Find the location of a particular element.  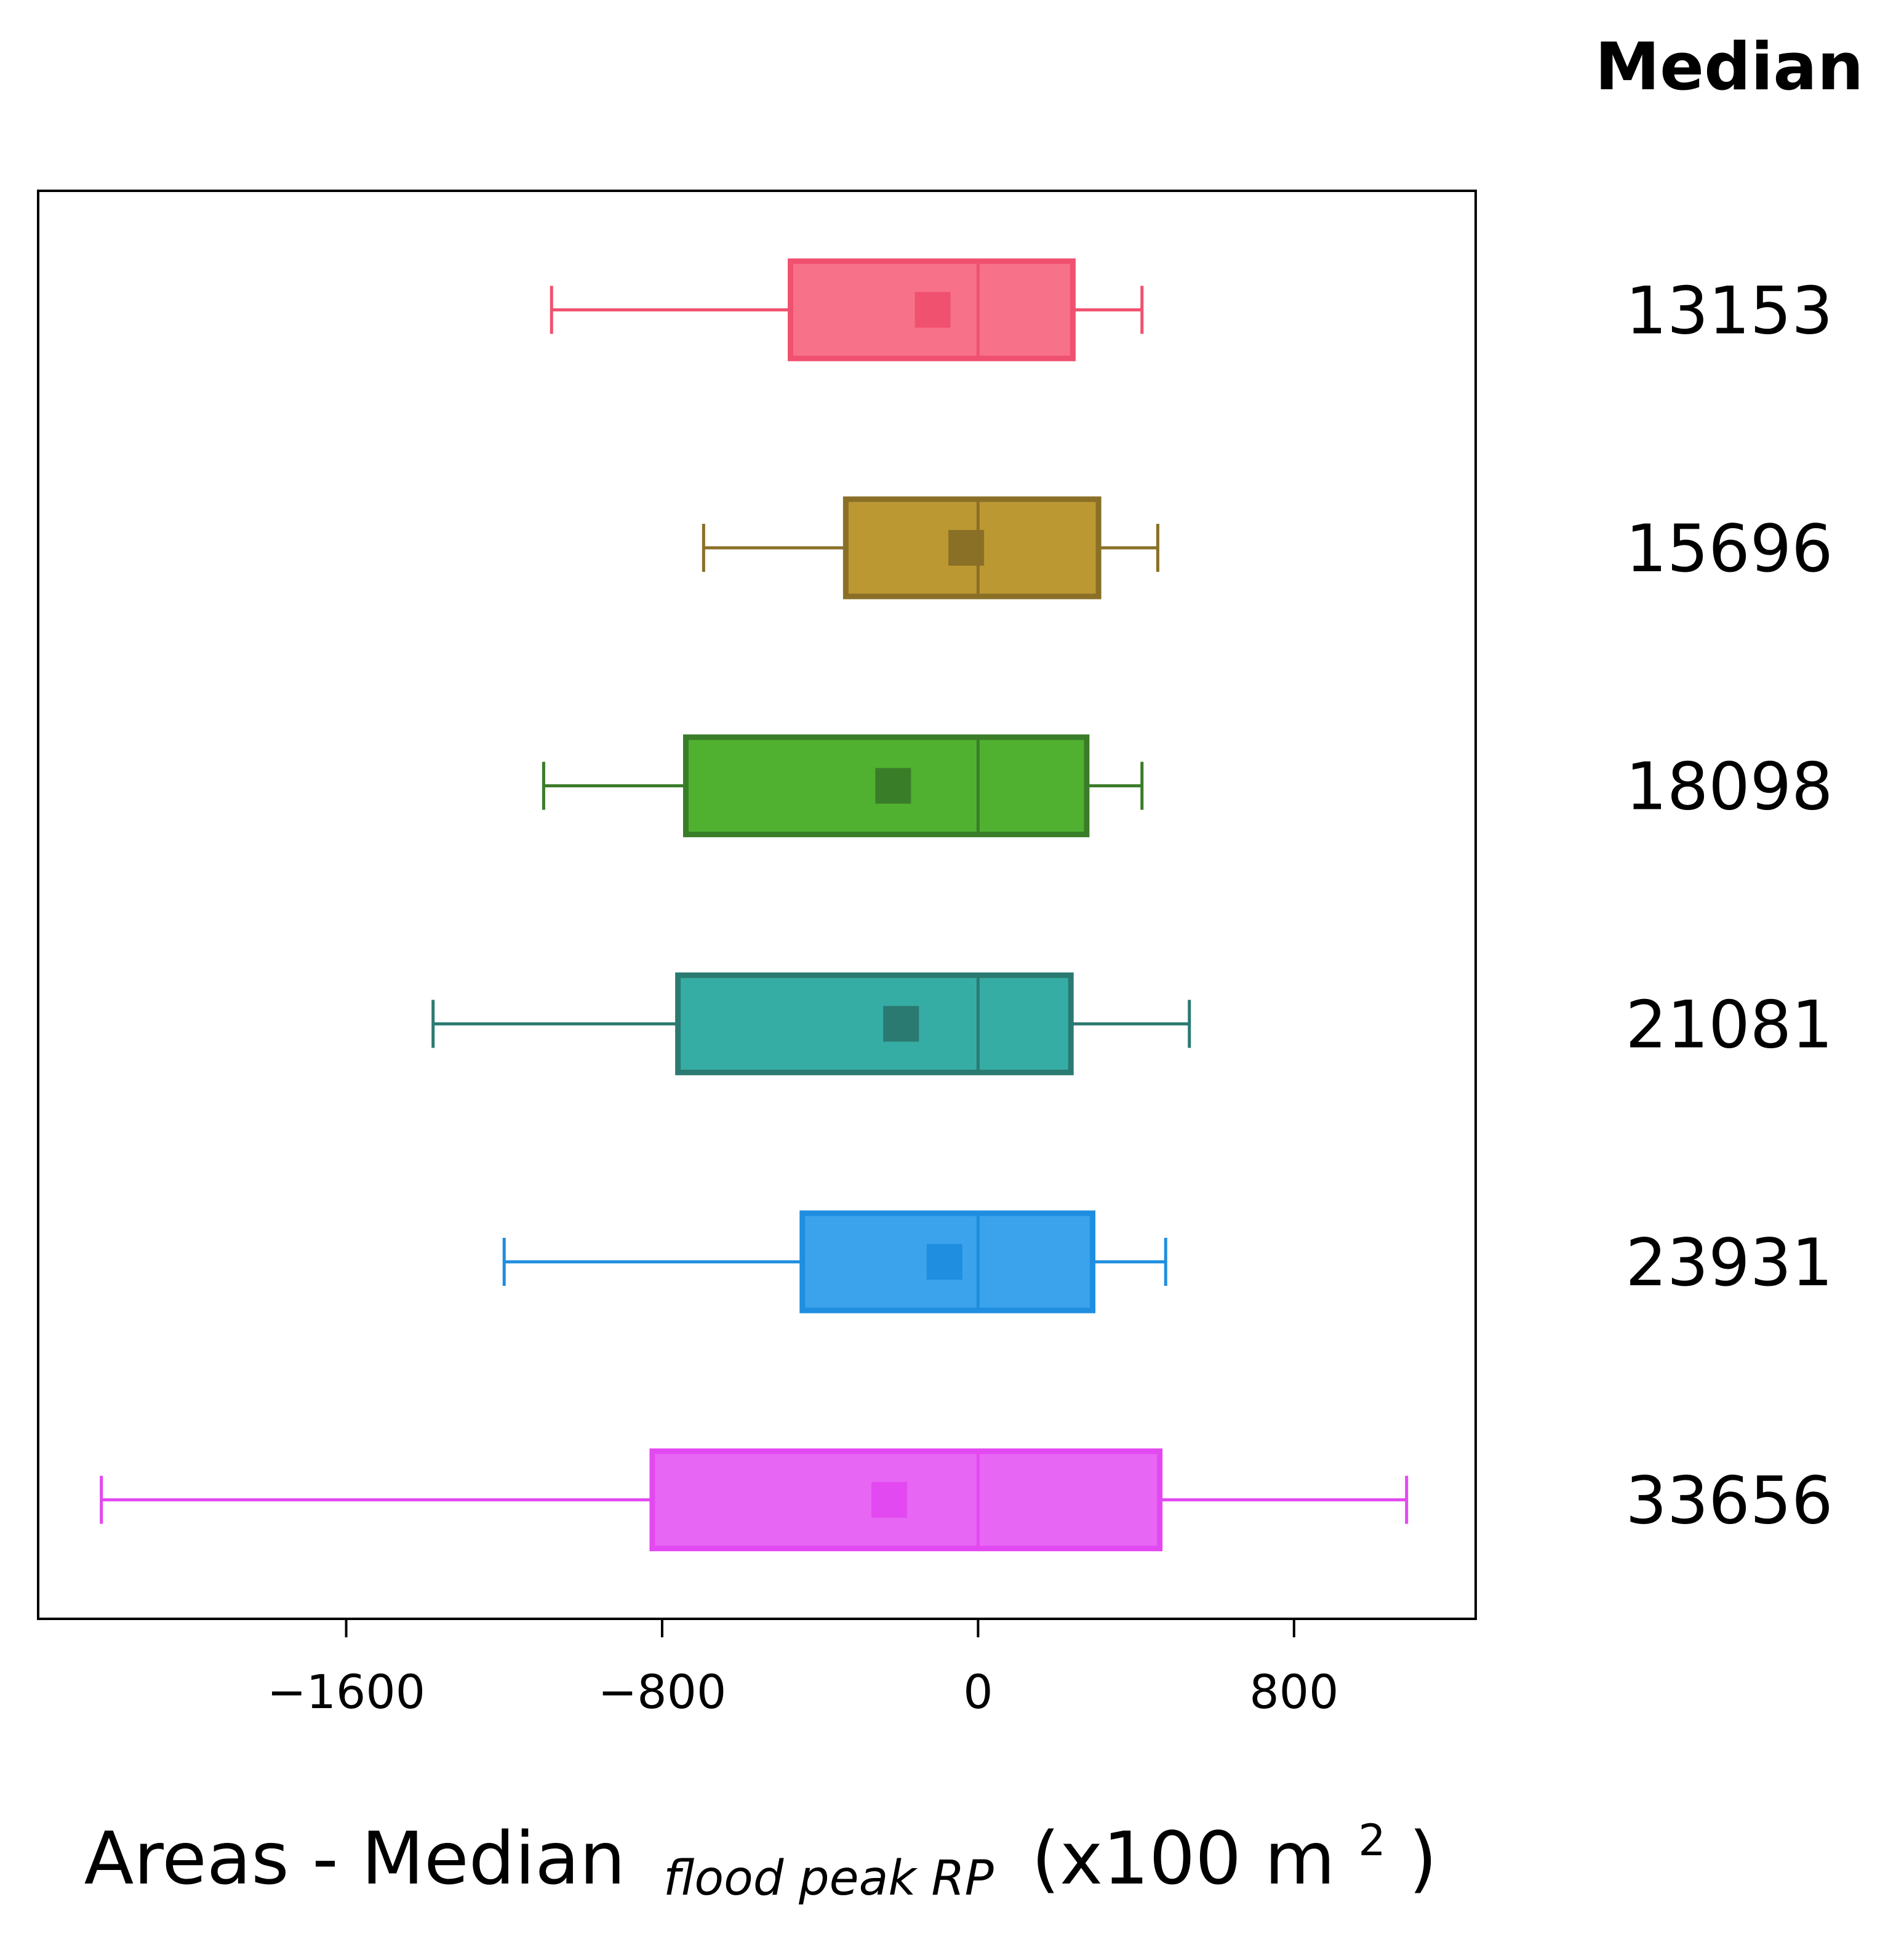

x-tick-label: 800 is located at coordinates (1293, 1691).